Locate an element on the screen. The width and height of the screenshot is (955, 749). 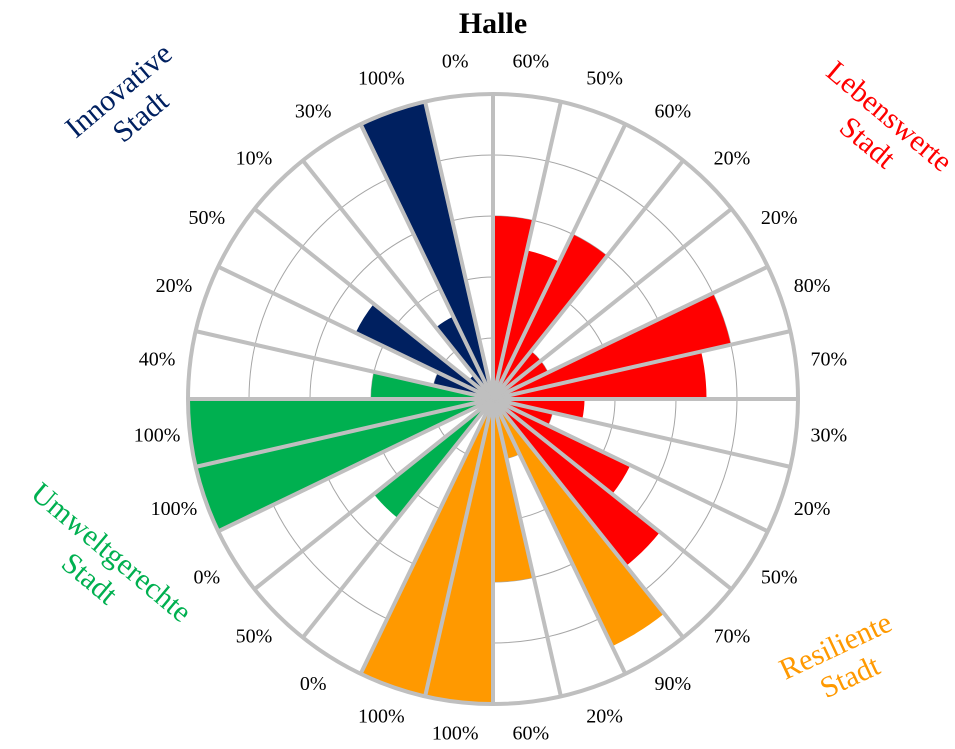
value-label: 80% is located at coordinates (812, 286).